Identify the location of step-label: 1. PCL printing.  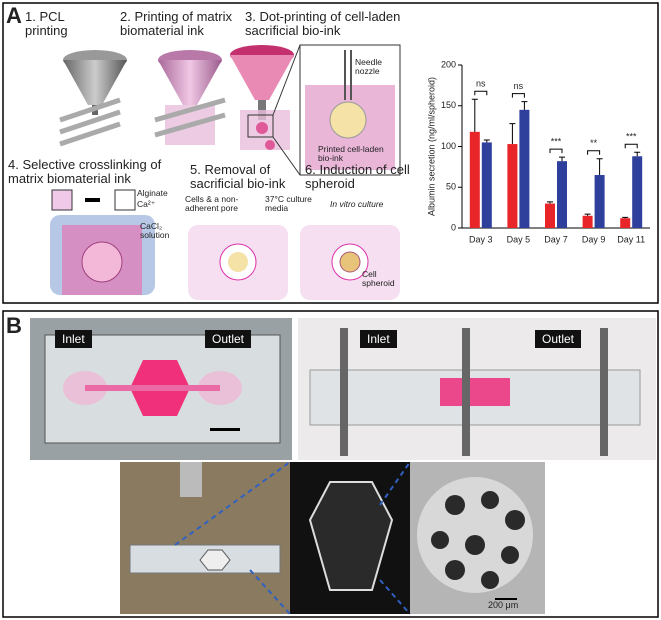
(46, 23).